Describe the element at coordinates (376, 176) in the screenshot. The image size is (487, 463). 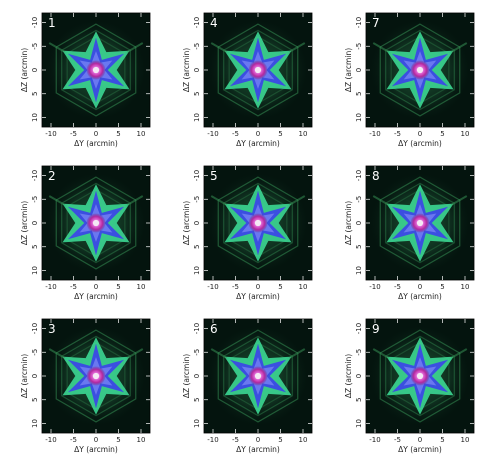
I see `panel-number: 8` at that location.